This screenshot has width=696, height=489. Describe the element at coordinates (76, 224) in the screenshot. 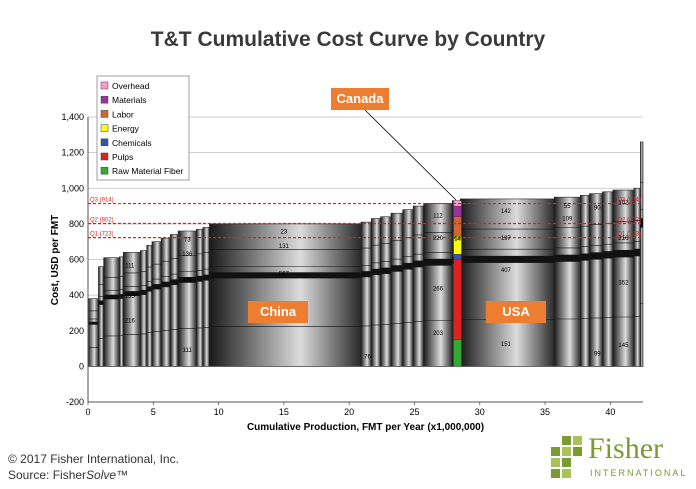

I see `y-tick-label: 800` at that location.